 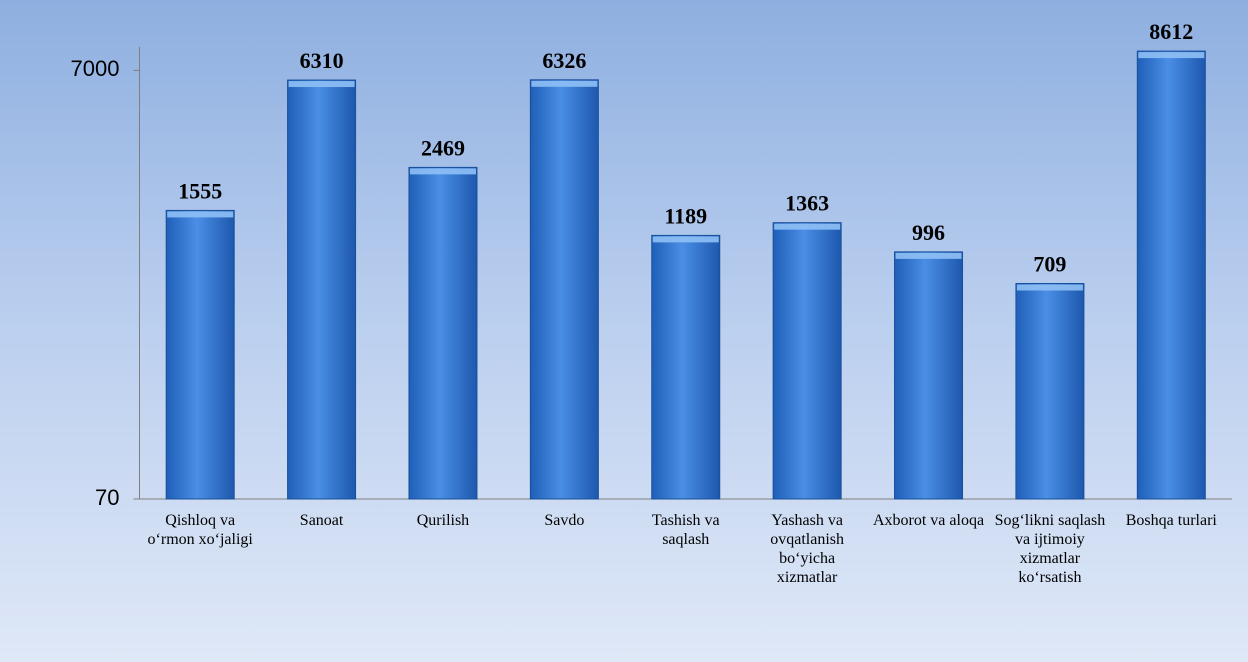 I want to click on y-tick-label: 70, so click(x=107, y=497).